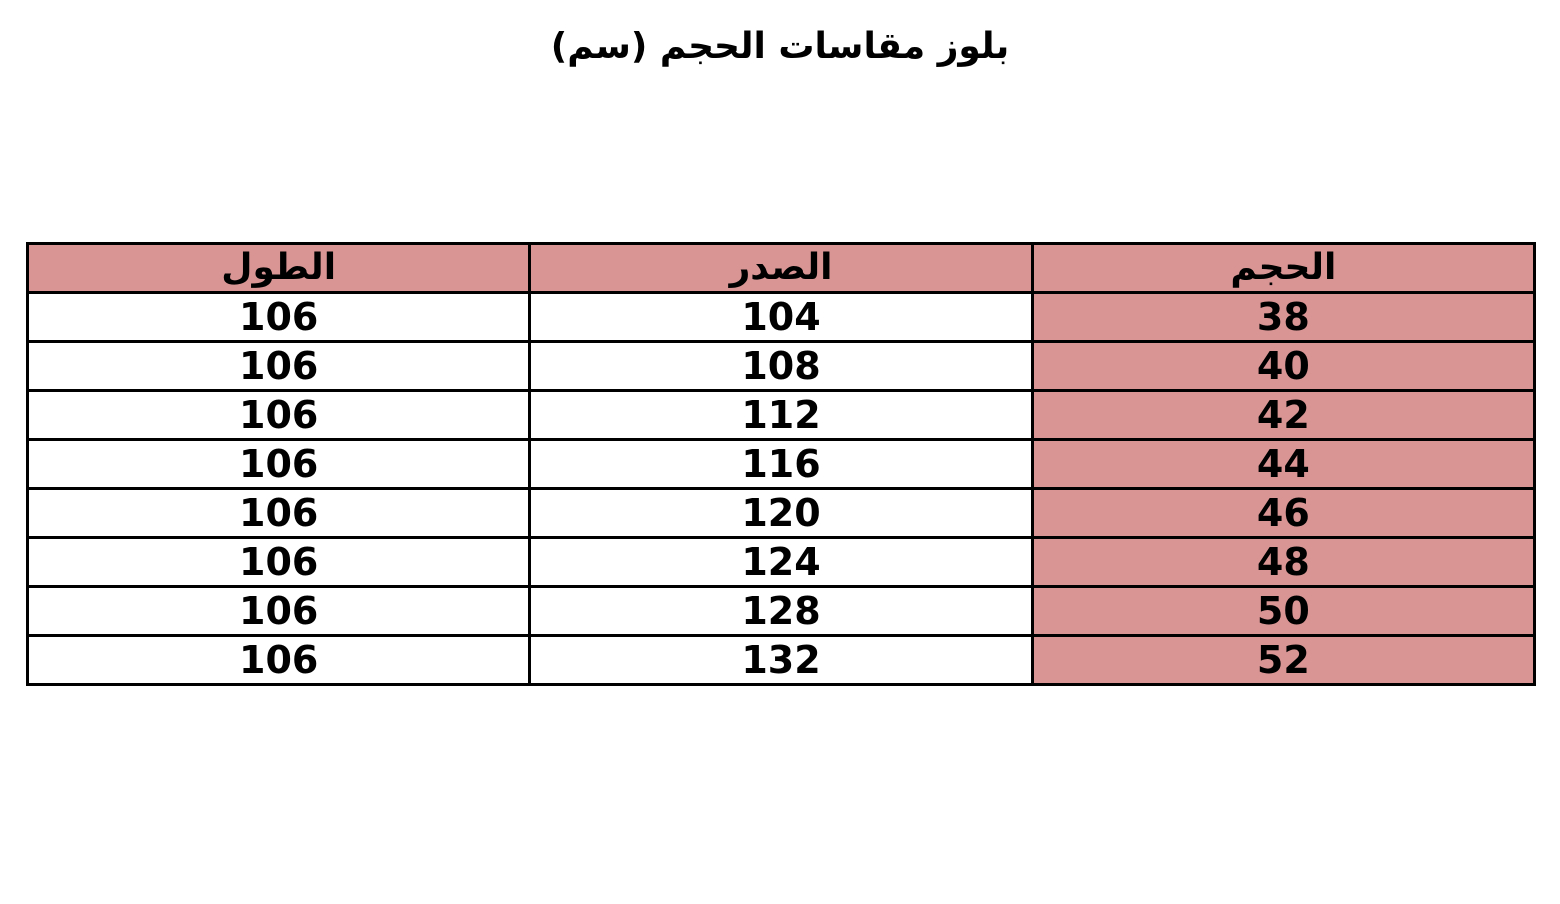  What do you see at coordinates (1283, 660) in the screenshot?
I see `cell-size: 52` at bounding box center [1283, 660].